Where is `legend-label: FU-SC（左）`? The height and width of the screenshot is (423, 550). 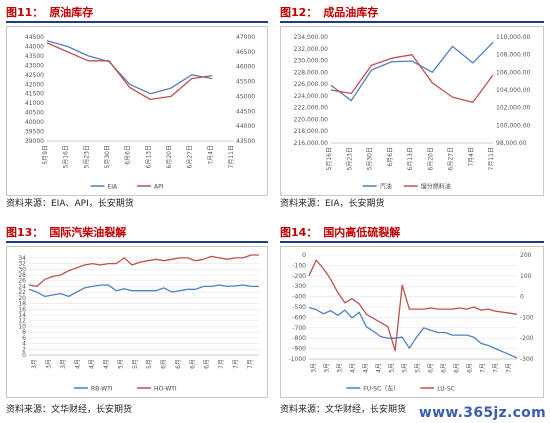
legend-label: FU-SC（左） is located at coordinates (381, 389).